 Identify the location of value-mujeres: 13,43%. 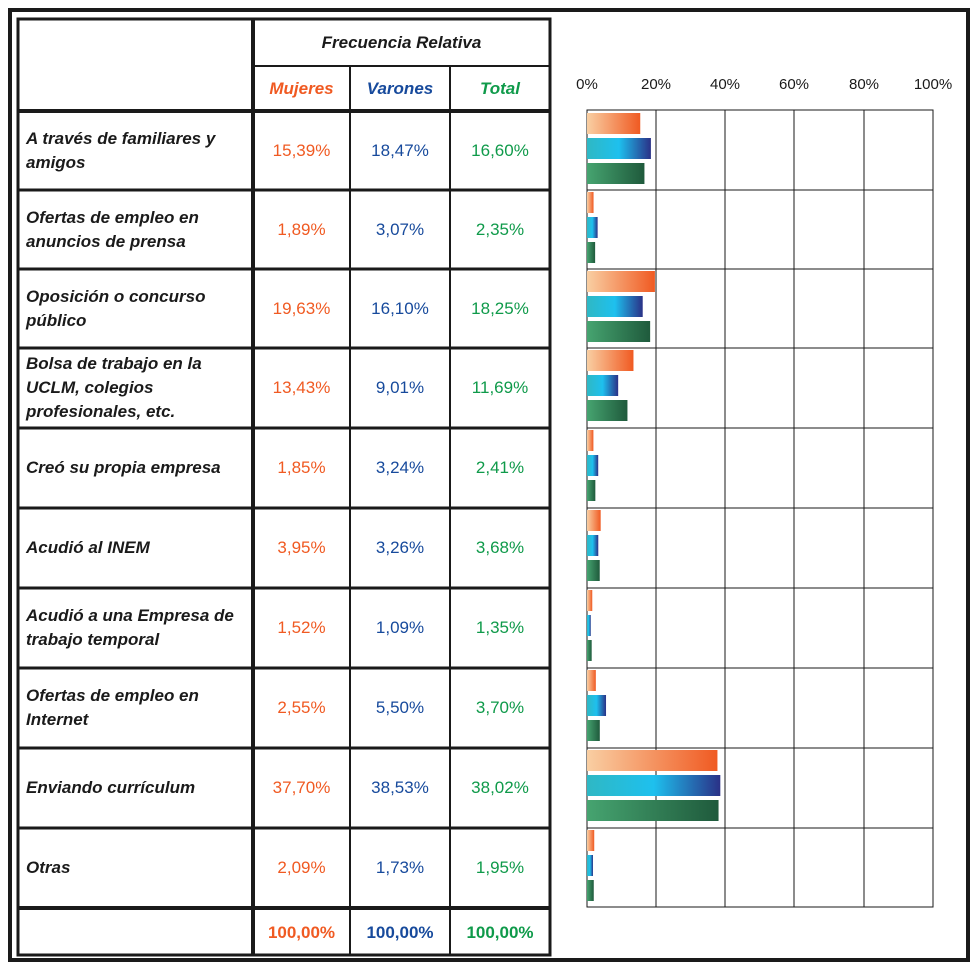
(301, 387).